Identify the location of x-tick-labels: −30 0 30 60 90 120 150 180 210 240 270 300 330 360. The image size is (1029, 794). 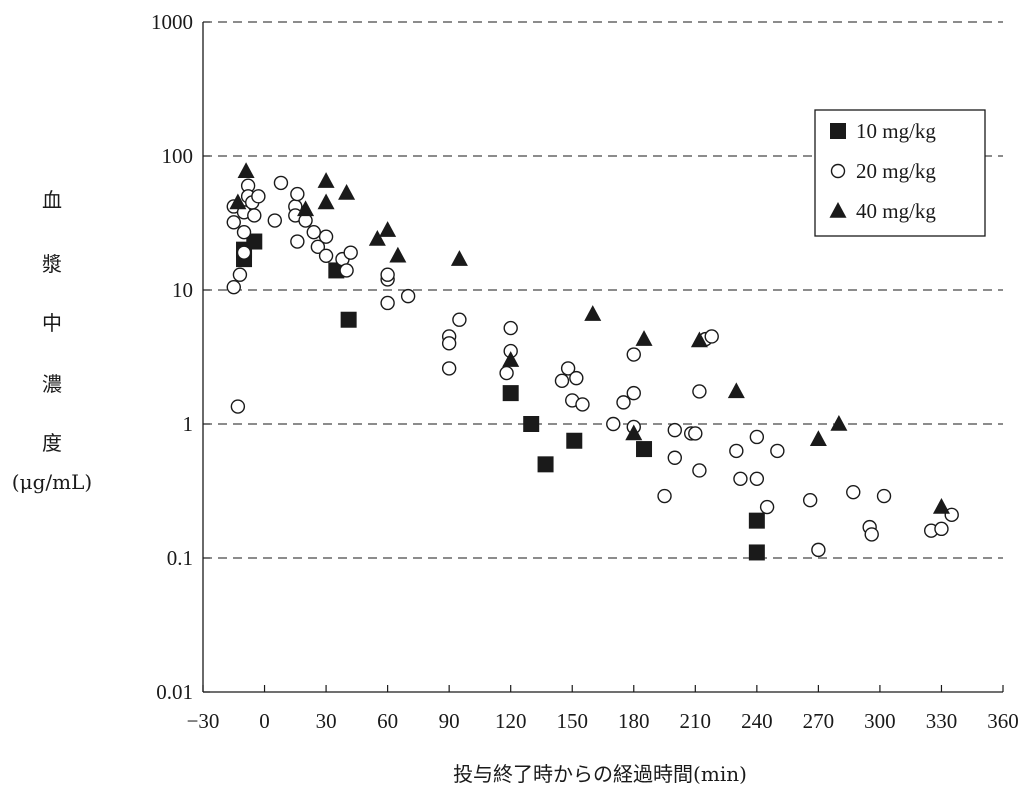
(603, 721).